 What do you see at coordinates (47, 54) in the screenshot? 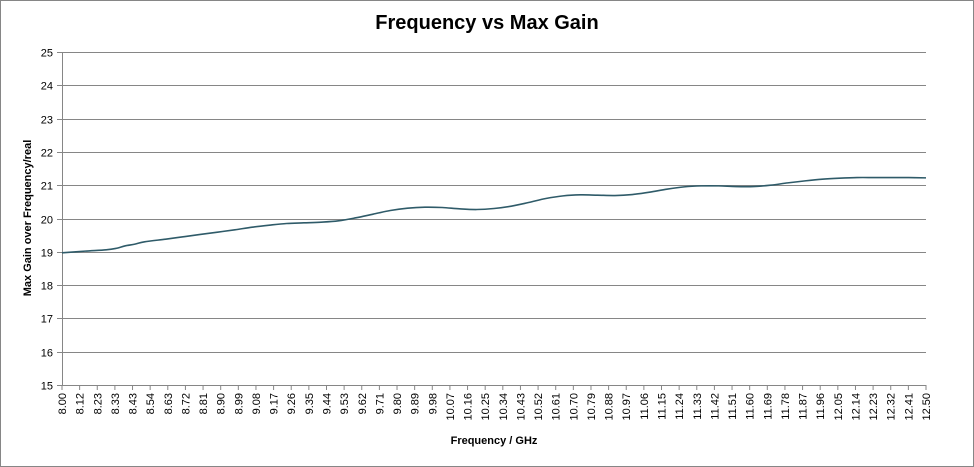
I see `y-tick-label: 25` at bounding box center [47, 54].